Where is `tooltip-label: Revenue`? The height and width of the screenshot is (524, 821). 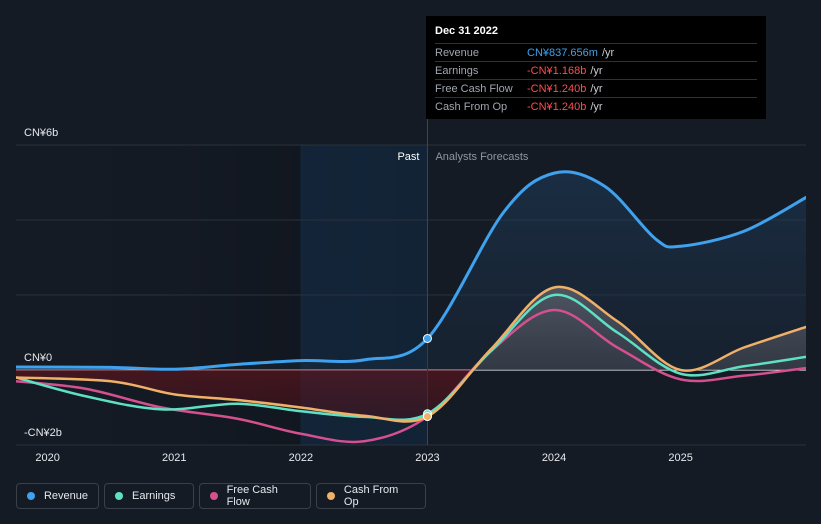
tooltip-label: Revenue is located at coordinates (457, 52).